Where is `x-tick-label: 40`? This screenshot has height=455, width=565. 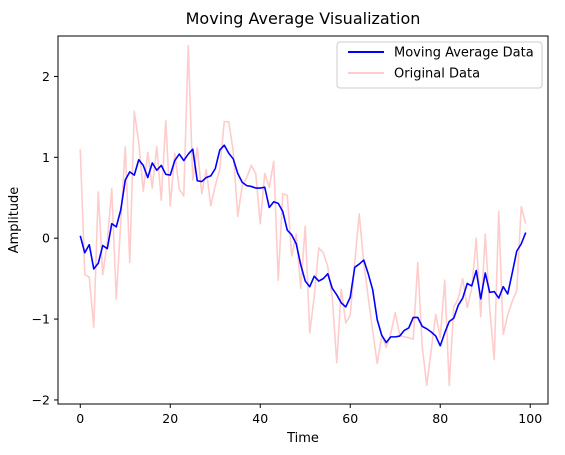 x-tick-label: 40 is located at coordinates (260, 418).